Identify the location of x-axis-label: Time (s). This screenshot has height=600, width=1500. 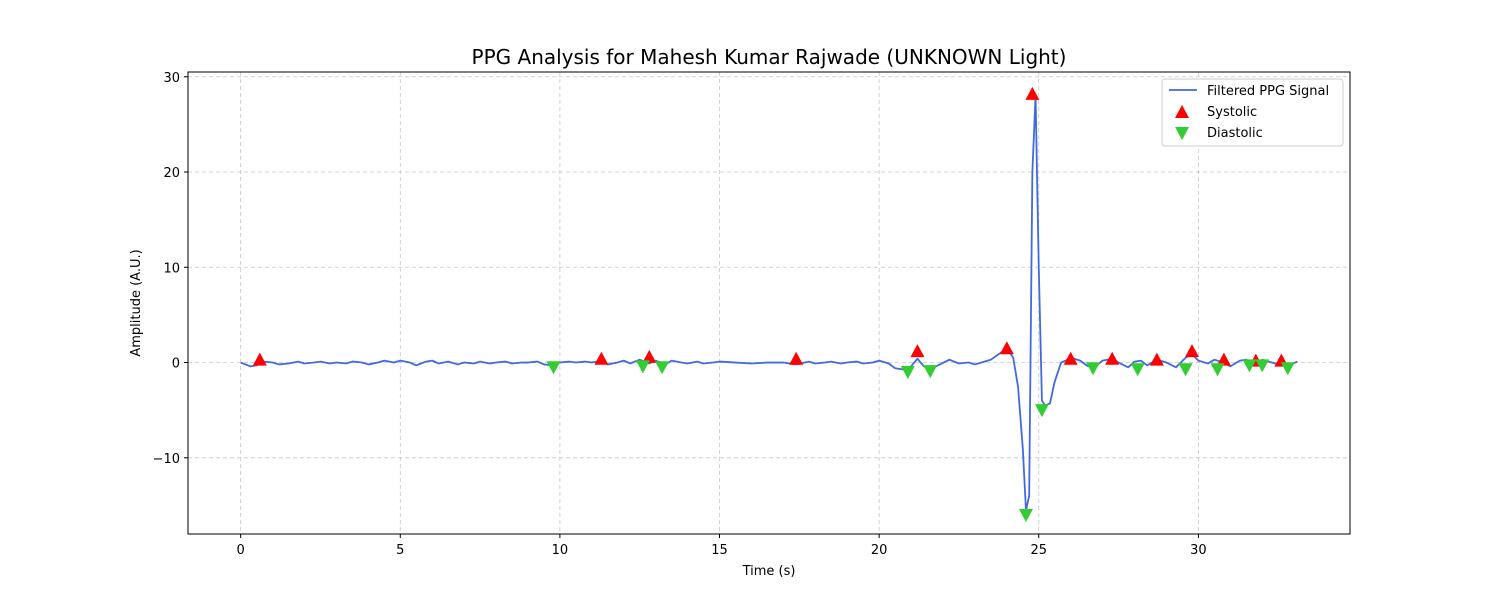
(769, 571).